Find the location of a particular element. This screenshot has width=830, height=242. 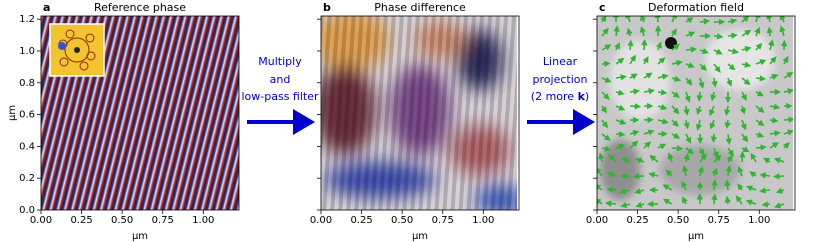

arrow-text-bold: k is located at coordinates (582, 96).